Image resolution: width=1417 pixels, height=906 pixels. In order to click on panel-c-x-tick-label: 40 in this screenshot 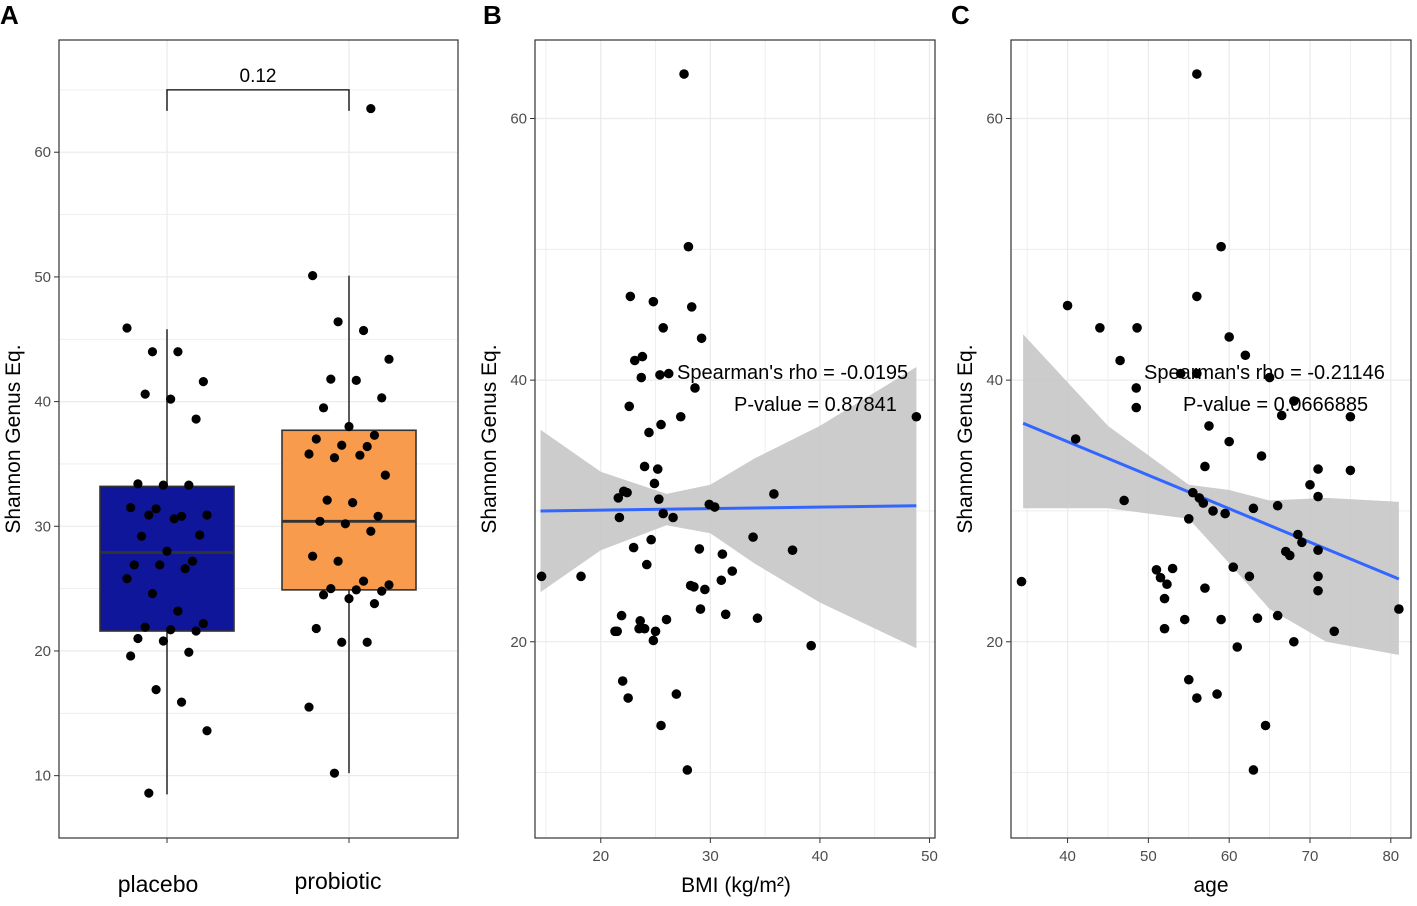, I will do `click(1067, 856)`.